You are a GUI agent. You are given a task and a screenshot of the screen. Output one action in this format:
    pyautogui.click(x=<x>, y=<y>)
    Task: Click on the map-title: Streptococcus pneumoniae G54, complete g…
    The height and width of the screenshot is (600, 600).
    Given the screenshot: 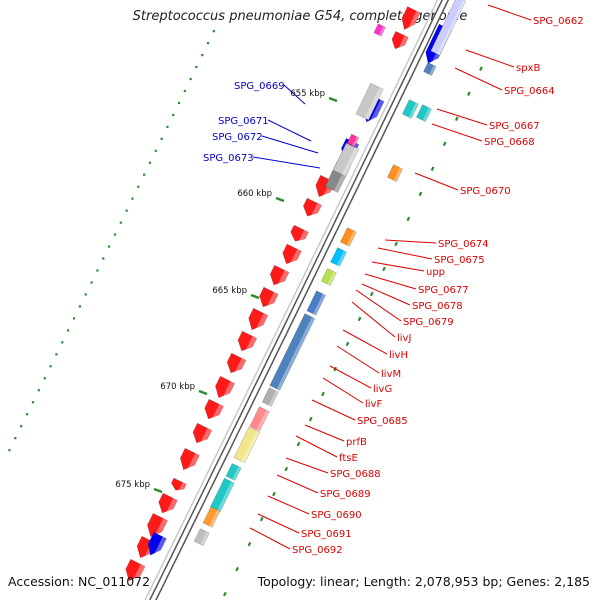 What is the action you would take?
    pyautogui.click(x=300, y=16)
    